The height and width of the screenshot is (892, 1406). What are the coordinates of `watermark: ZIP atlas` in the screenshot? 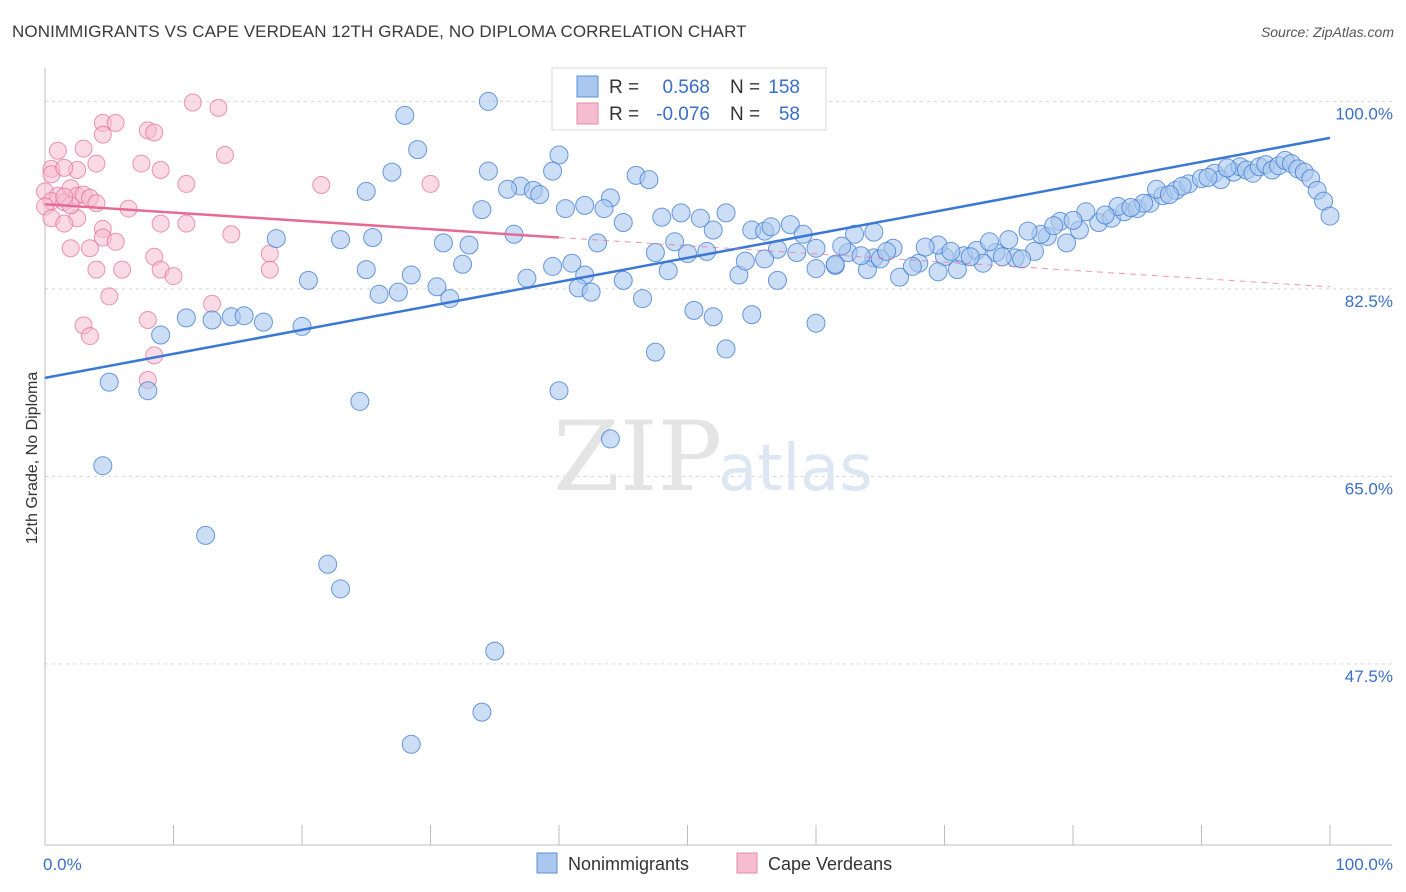 It's located at (713, 457).